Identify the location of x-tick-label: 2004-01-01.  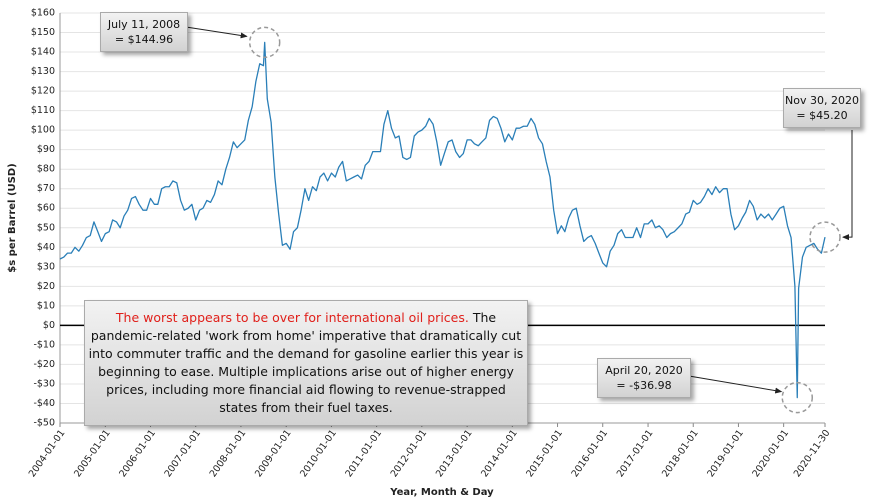
(47, 454).